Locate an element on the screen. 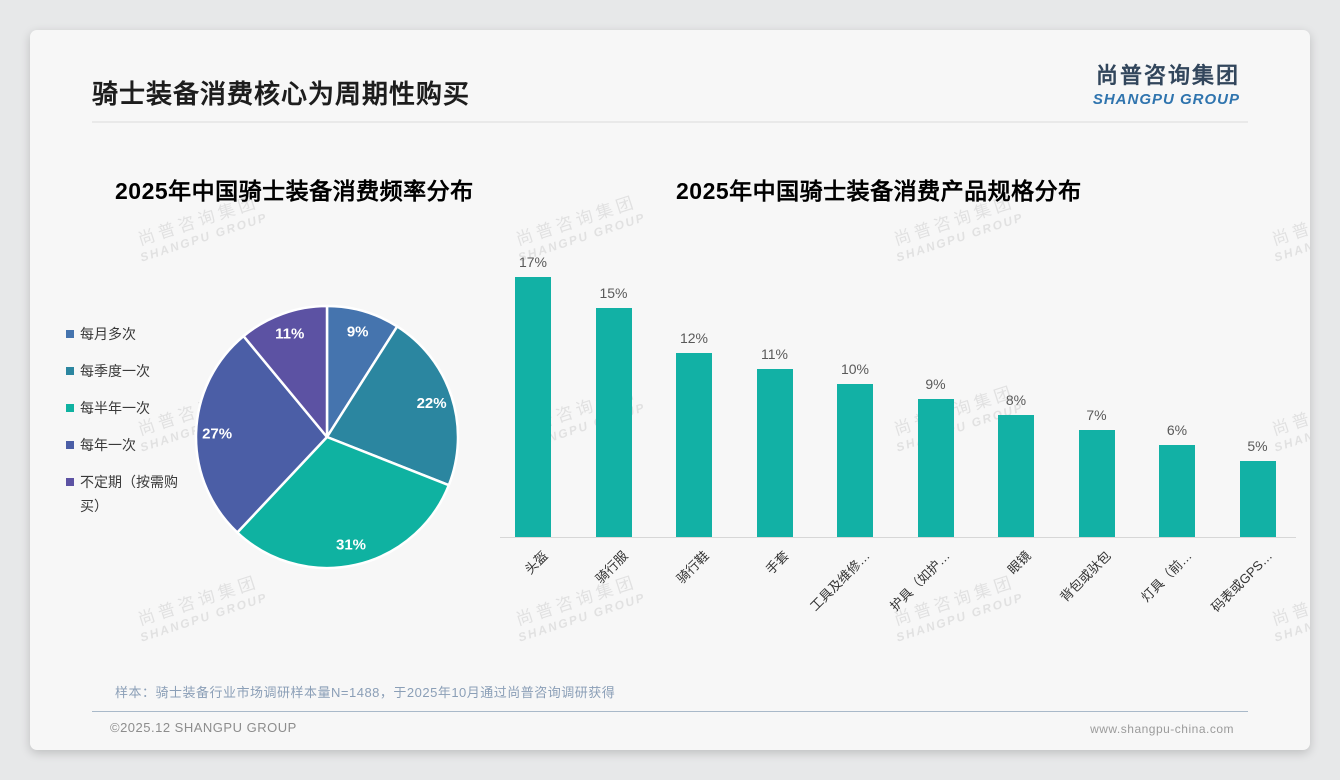  bar-chart-title: 2025年中国骑士装备消费产品规格分布 is located at coordinates (879, 191).